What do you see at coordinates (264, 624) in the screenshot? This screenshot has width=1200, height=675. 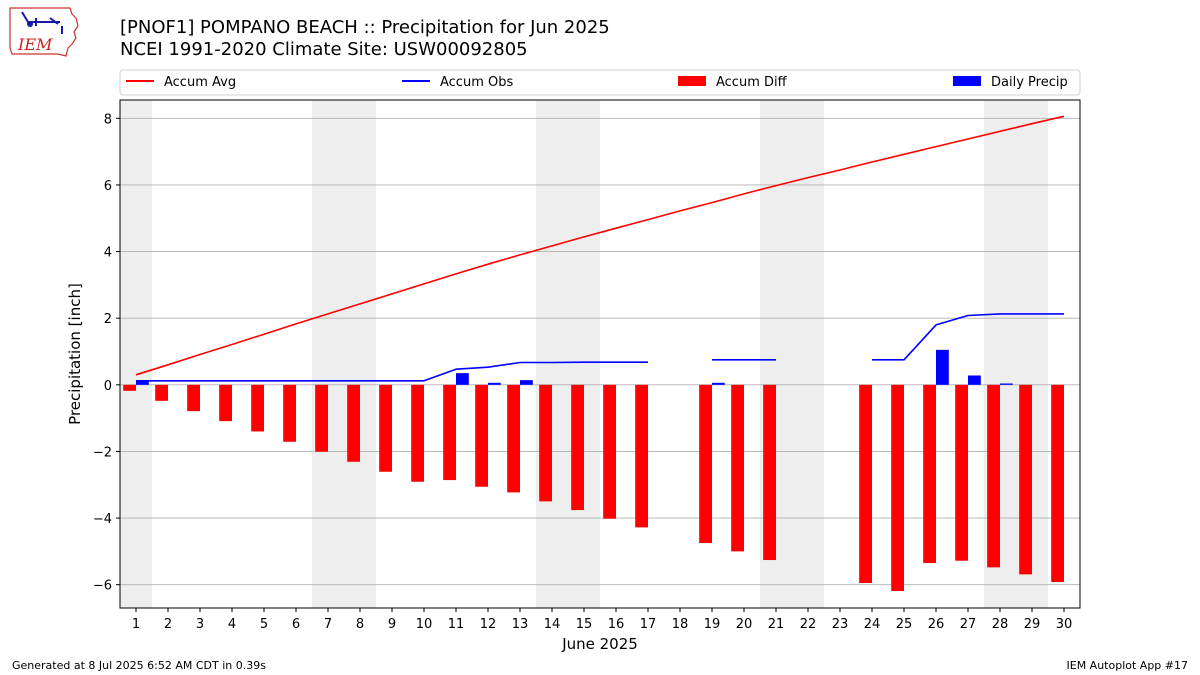 I see `x-tick-label: 5` at bounding box center [264, 624].